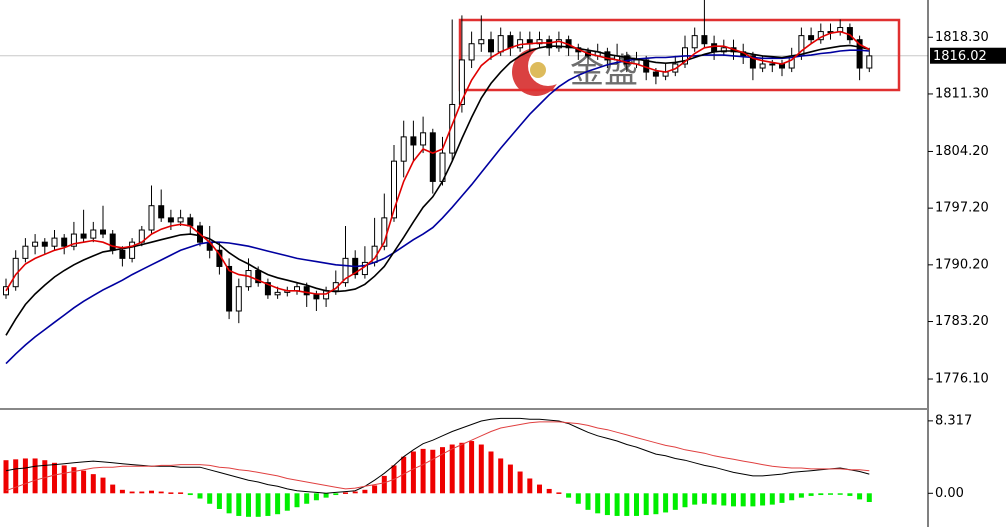  I want to click on y-tick-label: 1804.20, so click(962, 151).